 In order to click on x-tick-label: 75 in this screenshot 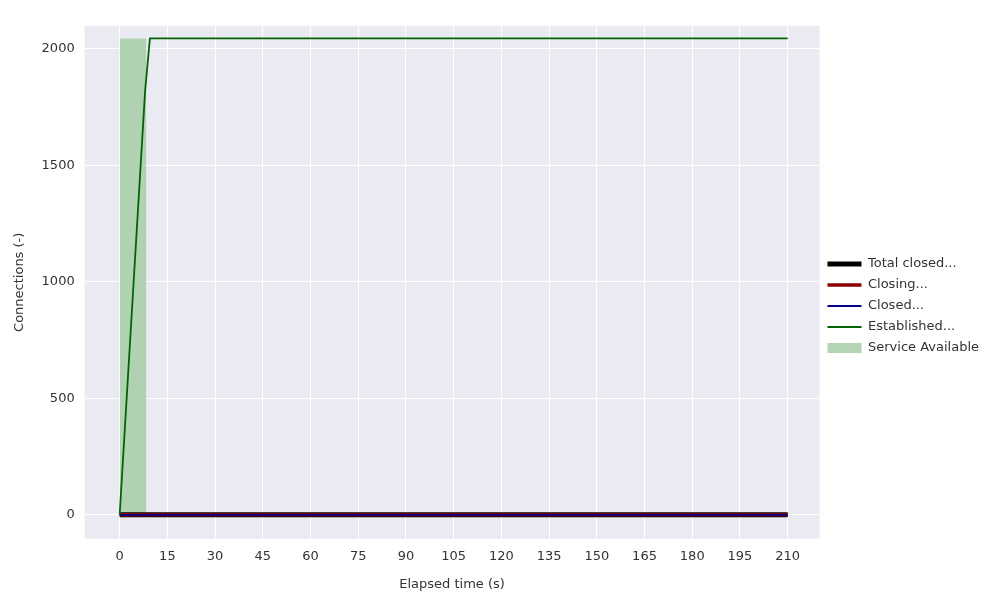, I will do `click(358, 555)`.